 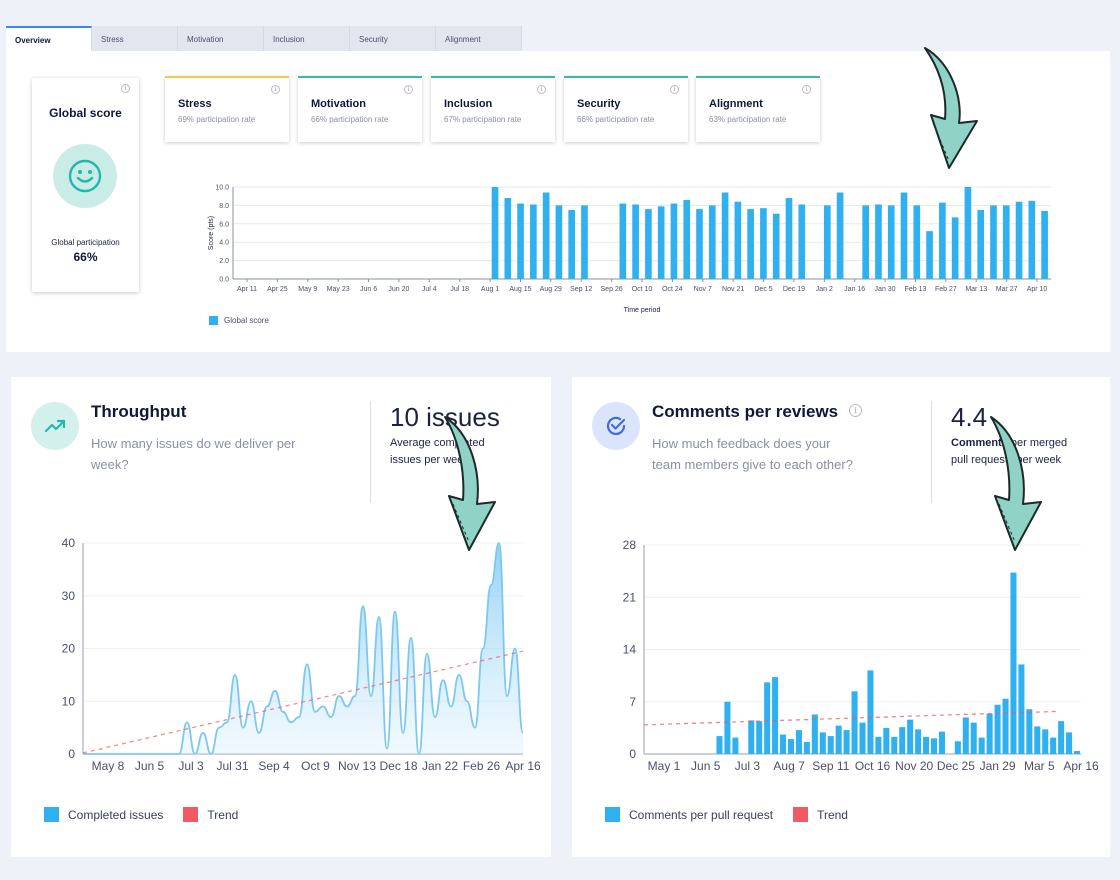 What do you see at coordinates (217, 119) in the screenshot?
I see `metric-participation: 69% participation rate` at bounding box center [217, 119].